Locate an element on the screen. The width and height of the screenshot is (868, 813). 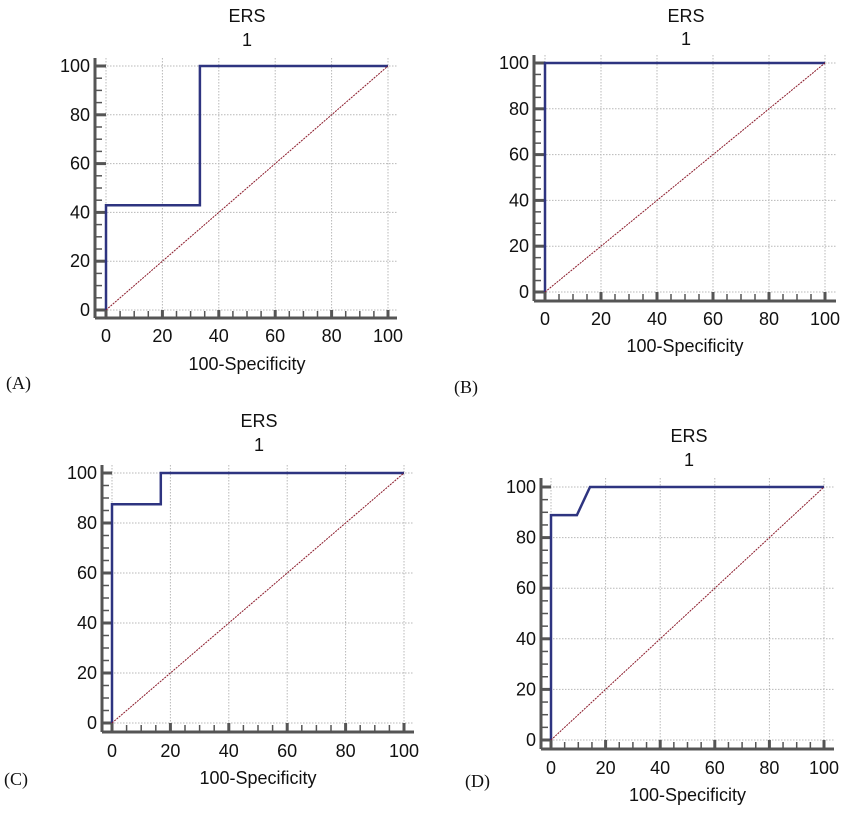
panel-label: (A) is located at coordinates (18, 383).